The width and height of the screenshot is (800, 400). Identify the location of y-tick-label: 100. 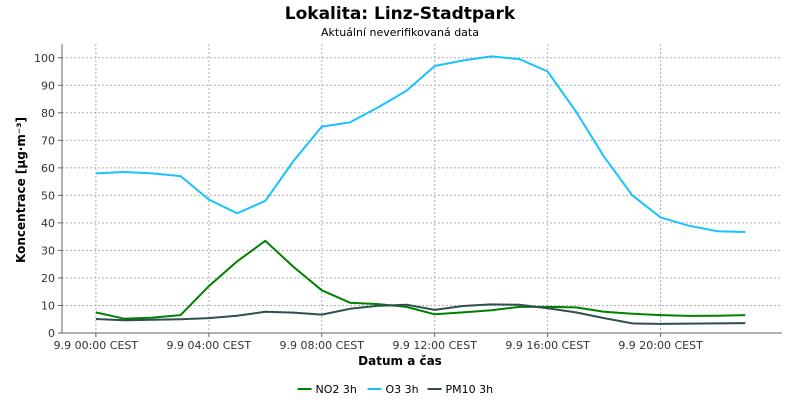
(44, 58).